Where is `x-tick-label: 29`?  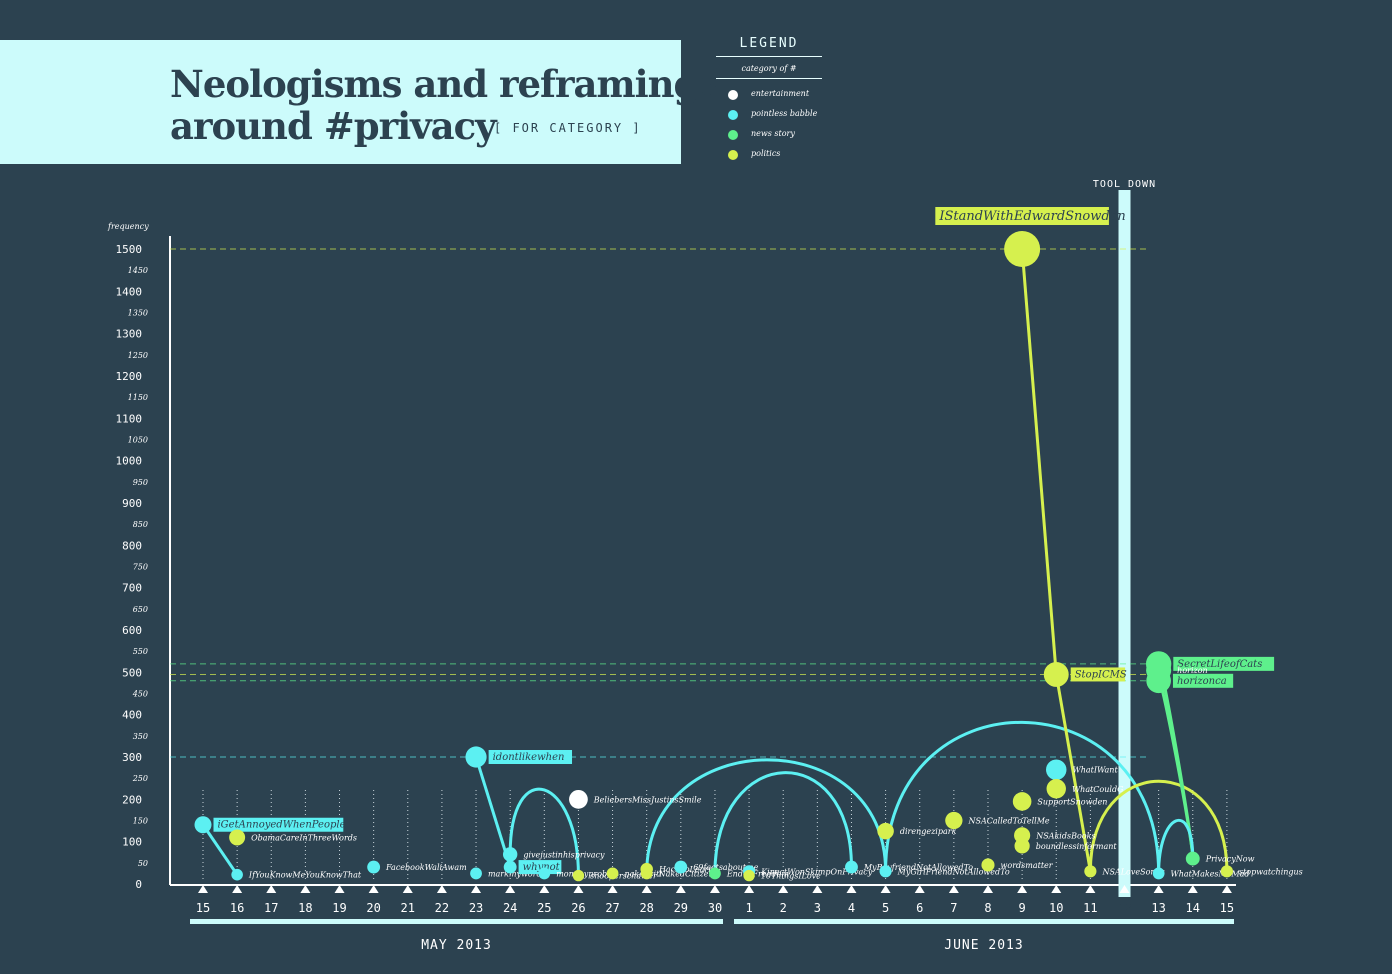
x-tick-label: 29 is located at coordinates (681, 908).